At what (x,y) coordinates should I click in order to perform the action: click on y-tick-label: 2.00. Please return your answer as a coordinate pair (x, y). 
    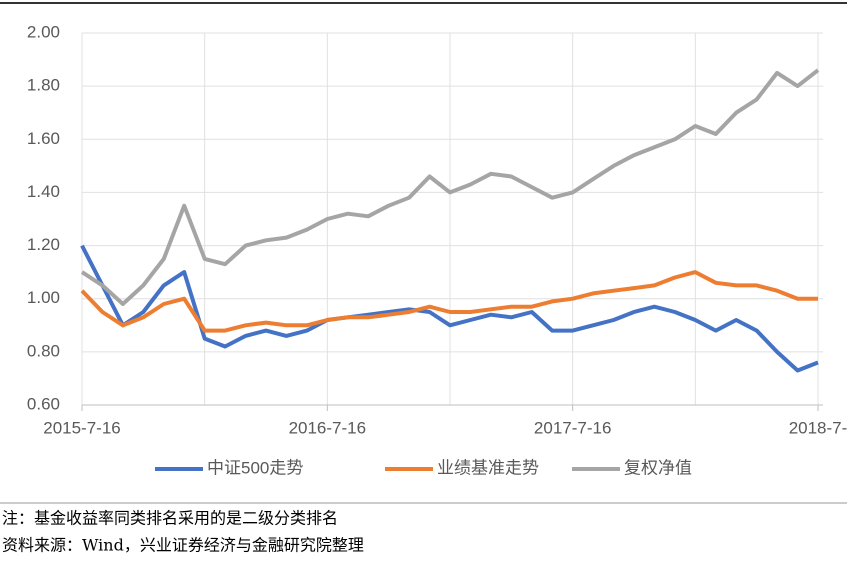
    Looking at the image, I should click on (43, 31).